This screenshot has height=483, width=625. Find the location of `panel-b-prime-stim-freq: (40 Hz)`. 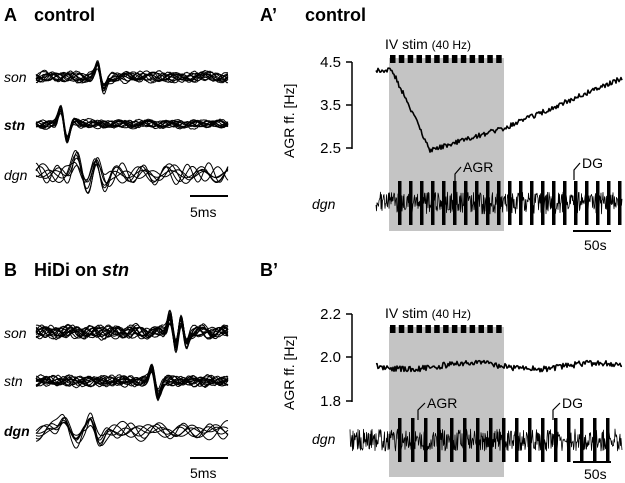

panel-b-prime-stim-freq: (40 Hz) is located at coordinates (451, 314).